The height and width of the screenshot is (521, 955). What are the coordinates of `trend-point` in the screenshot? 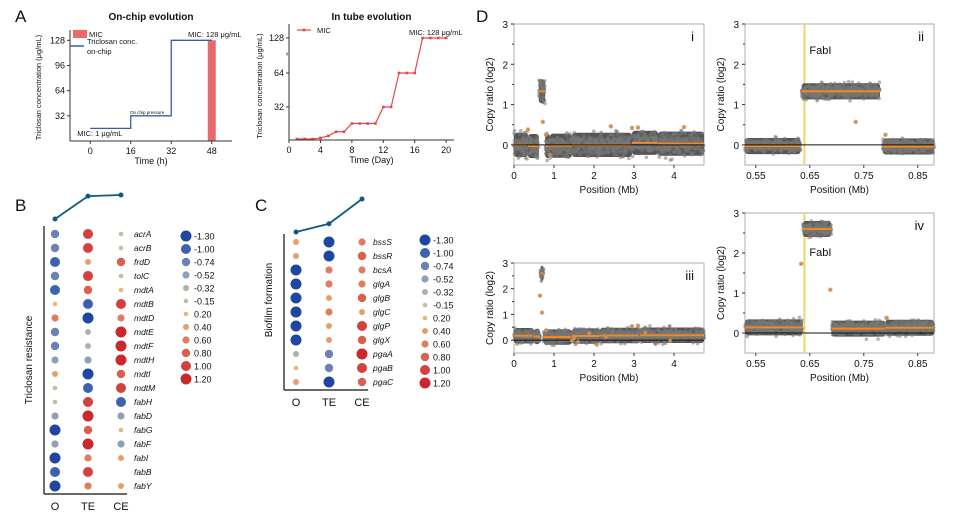 It's located at (121, 195).